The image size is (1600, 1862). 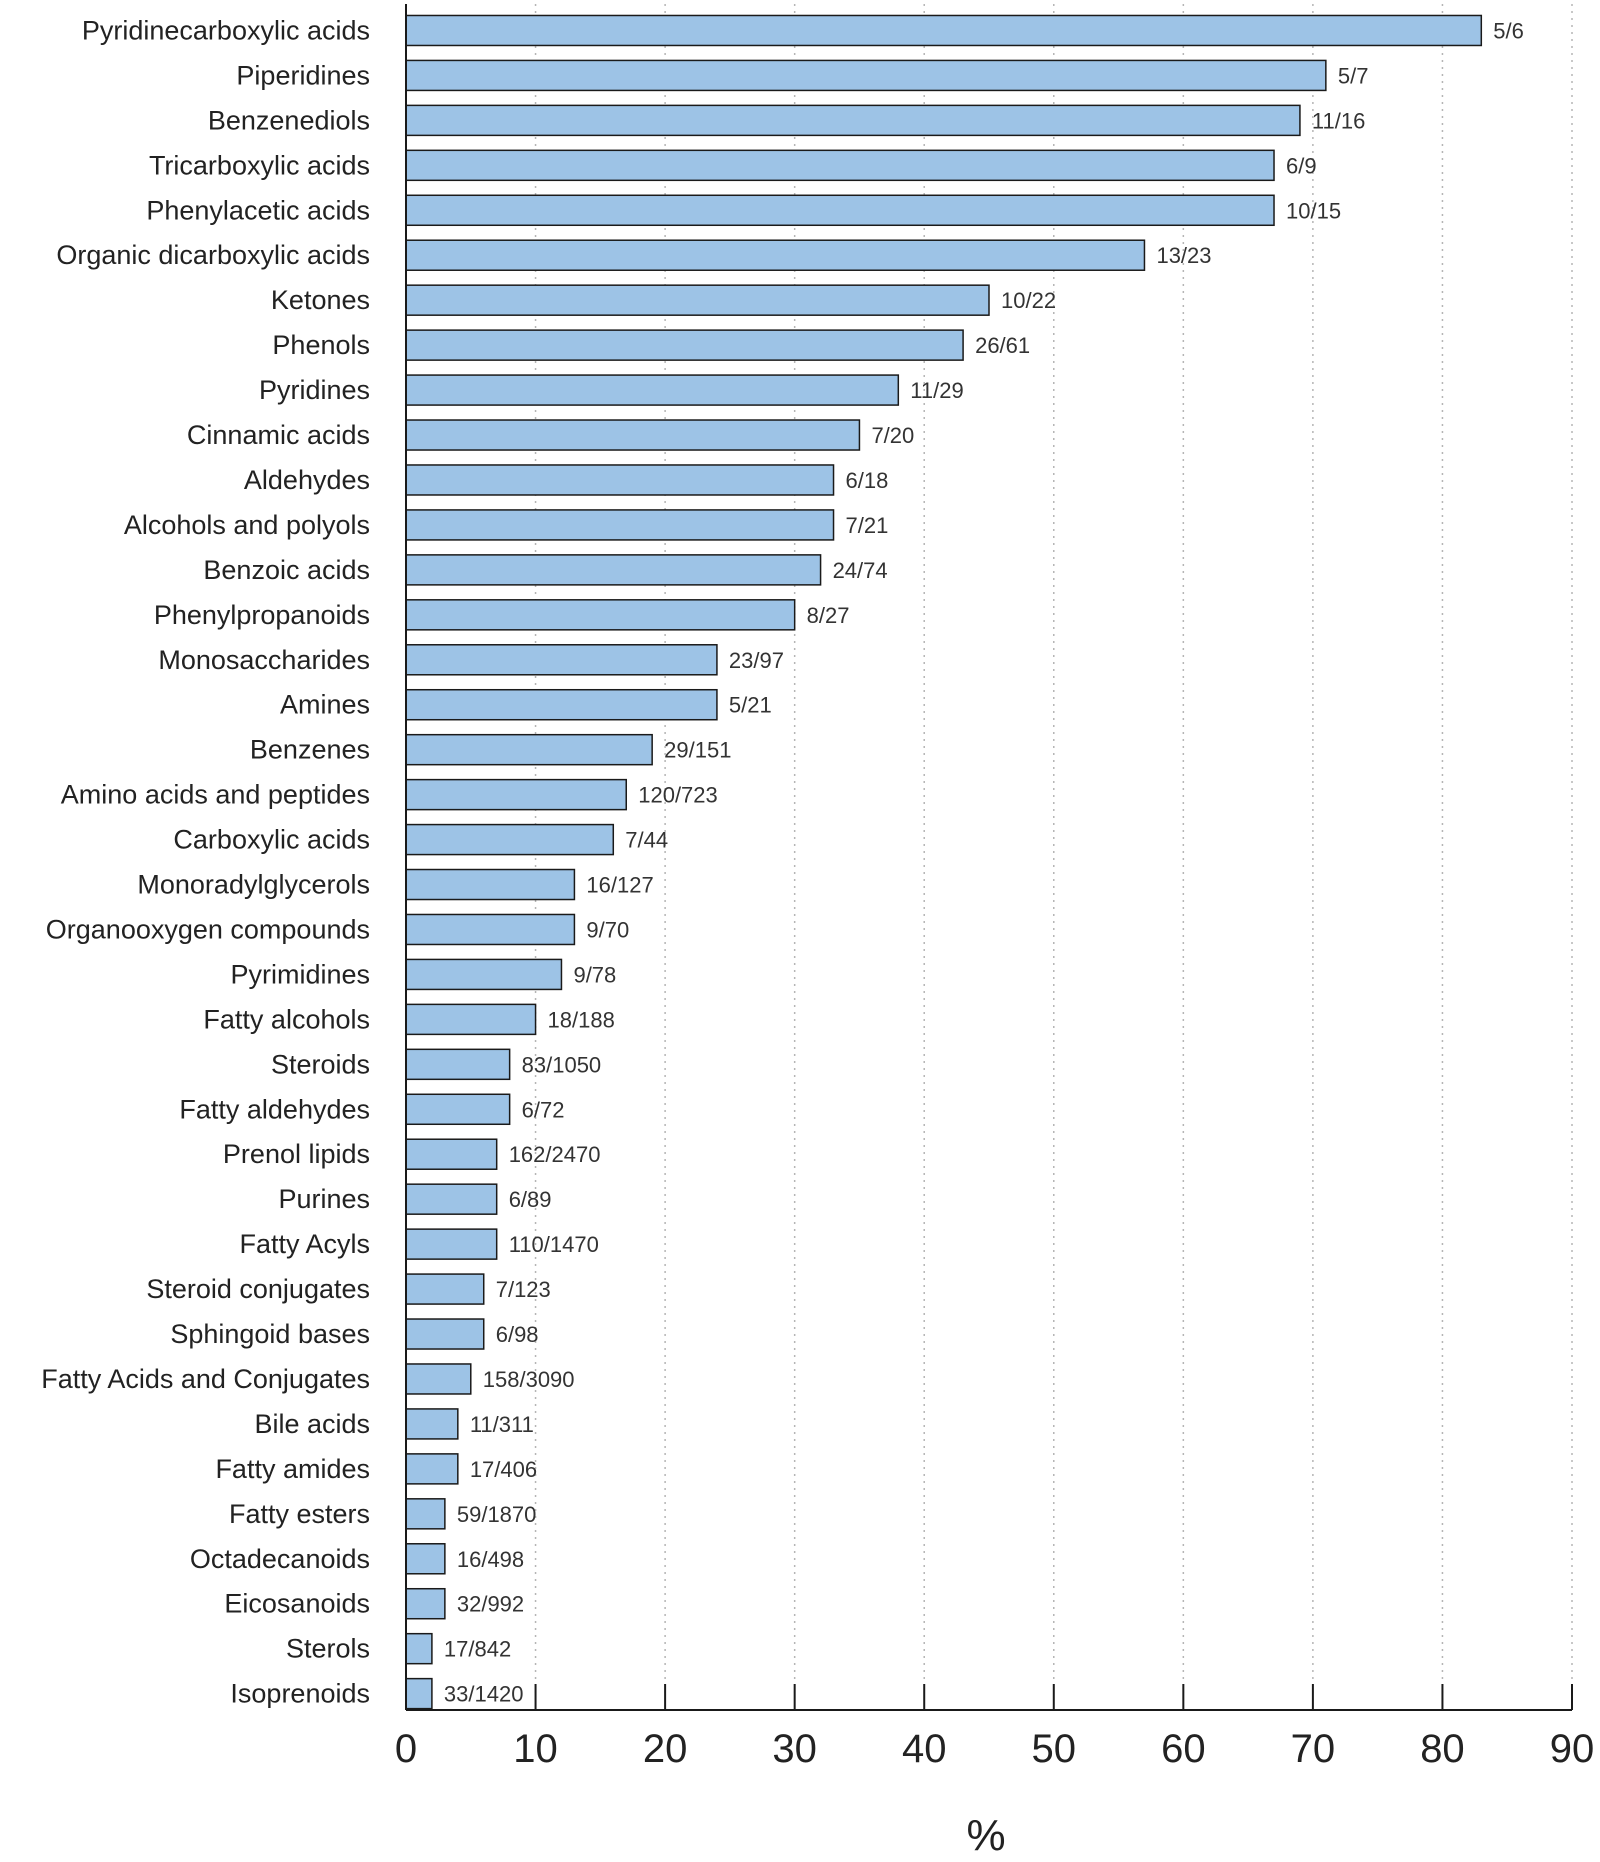 What do you see at coordinates (477, 1649) in the screenshot?
I see `bar-value-label-37: 17/842` at bounding box center [477, 1649].